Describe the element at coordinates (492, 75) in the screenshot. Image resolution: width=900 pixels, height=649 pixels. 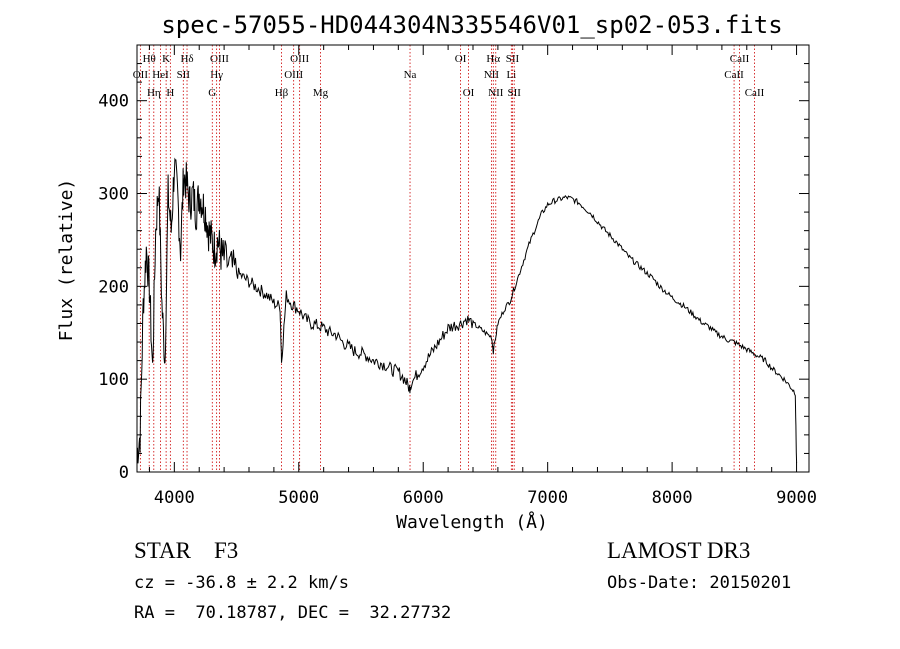
I see `line-label-19: NII` at that location.